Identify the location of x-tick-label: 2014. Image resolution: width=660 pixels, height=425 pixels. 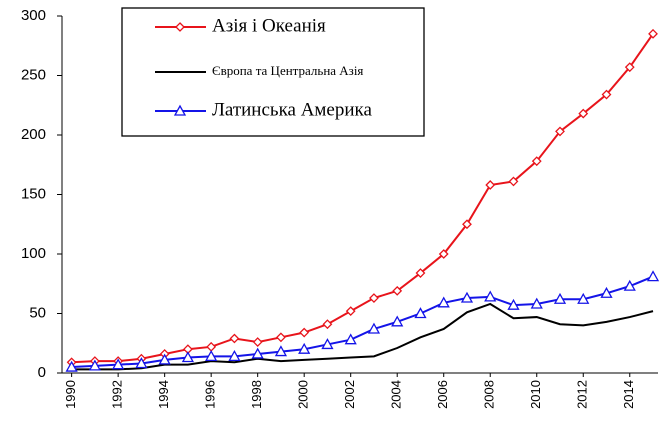
(628, 394).